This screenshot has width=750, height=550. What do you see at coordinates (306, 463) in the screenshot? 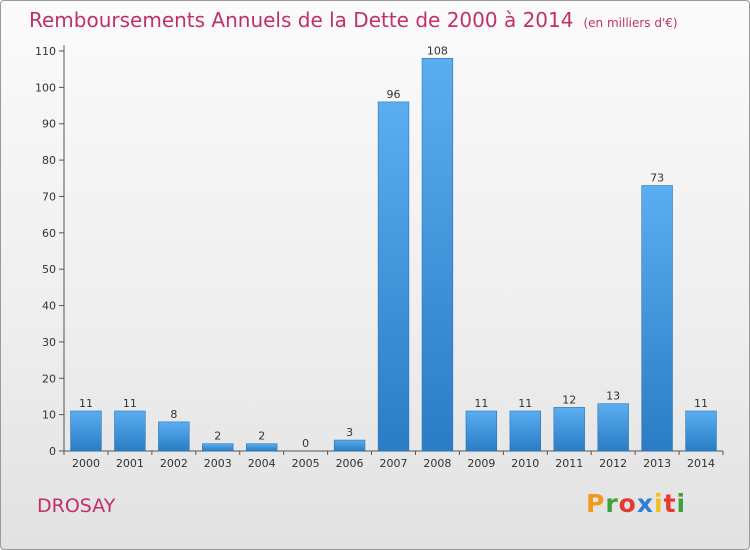
I see `x-tick-label-2005: 2005` at bounding box center [306, 463].